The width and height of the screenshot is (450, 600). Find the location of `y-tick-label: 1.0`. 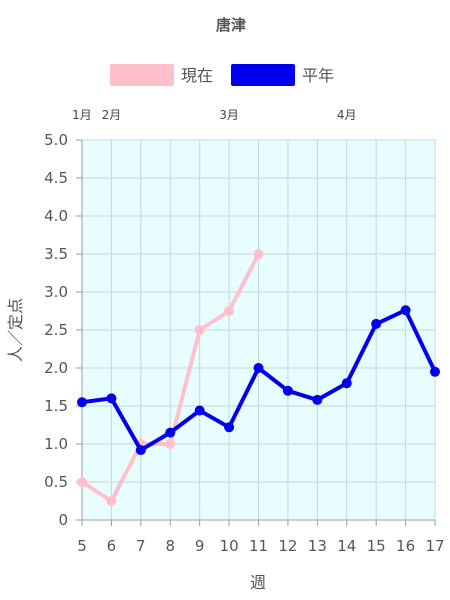

y-tick-label: 1.0 is located at coordinates (56, 444).